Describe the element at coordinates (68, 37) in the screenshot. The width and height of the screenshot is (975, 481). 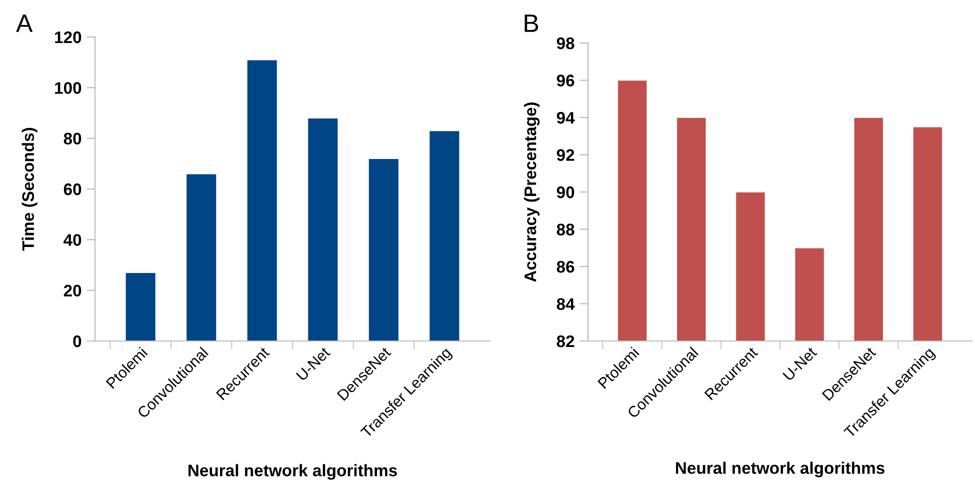
I see `y-tick-label: 120` at that location.